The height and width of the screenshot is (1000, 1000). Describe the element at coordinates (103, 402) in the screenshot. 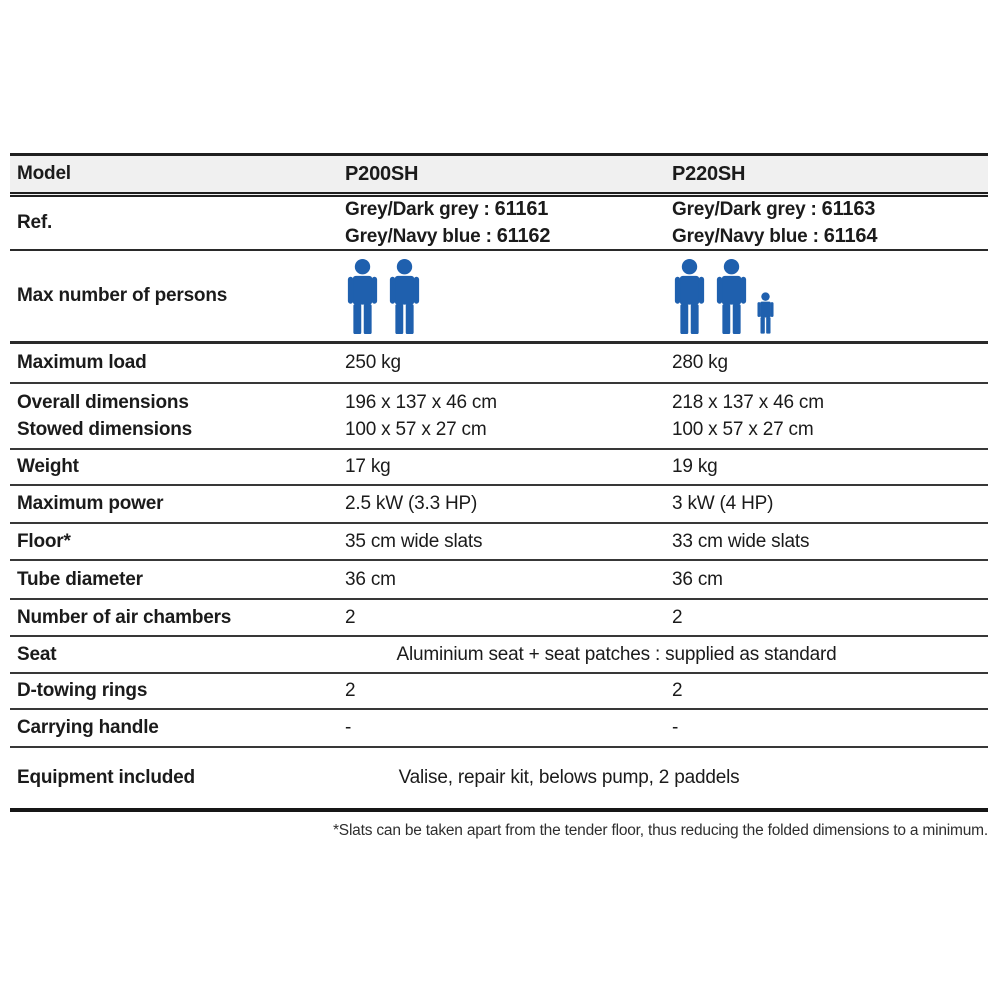

I see `overall-dimensions-label: Overall dimensions` at that location.